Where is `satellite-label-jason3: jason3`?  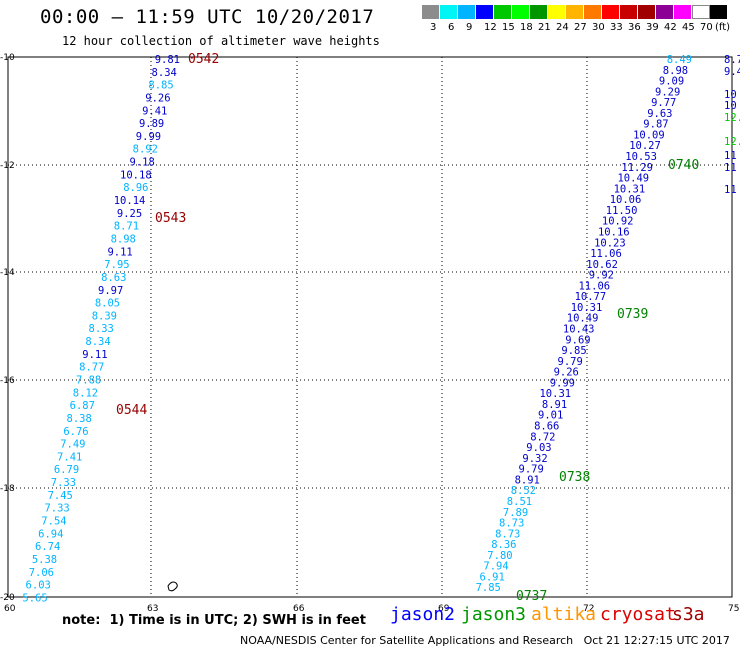 satellite-label-jason3: jason3 is located at coordinates (494, 614).